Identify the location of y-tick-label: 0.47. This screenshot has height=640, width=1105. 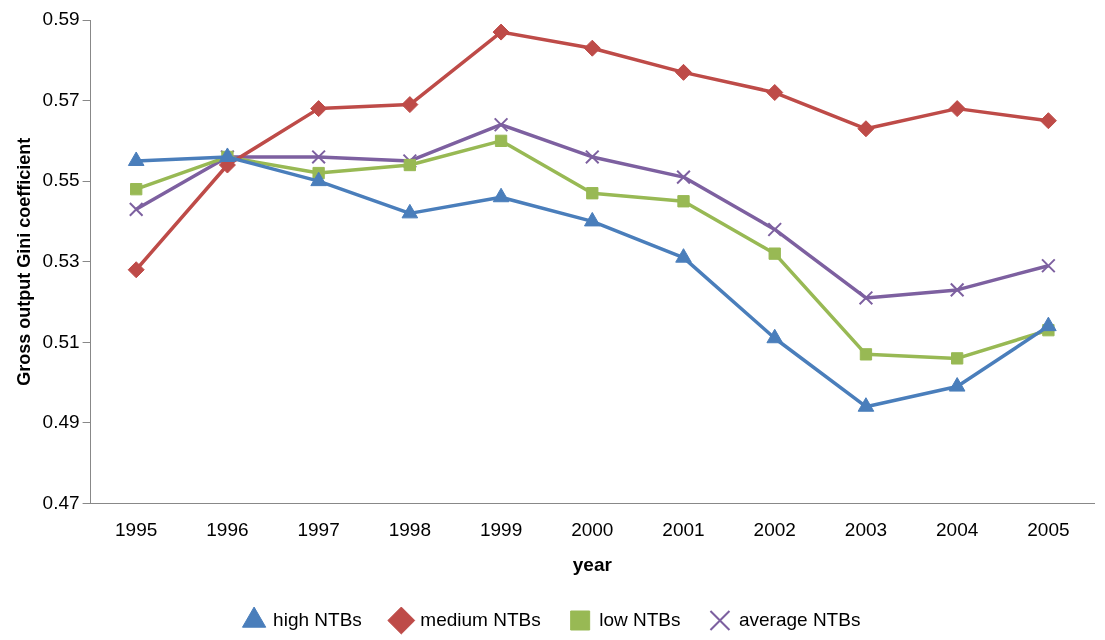
(61, 502).